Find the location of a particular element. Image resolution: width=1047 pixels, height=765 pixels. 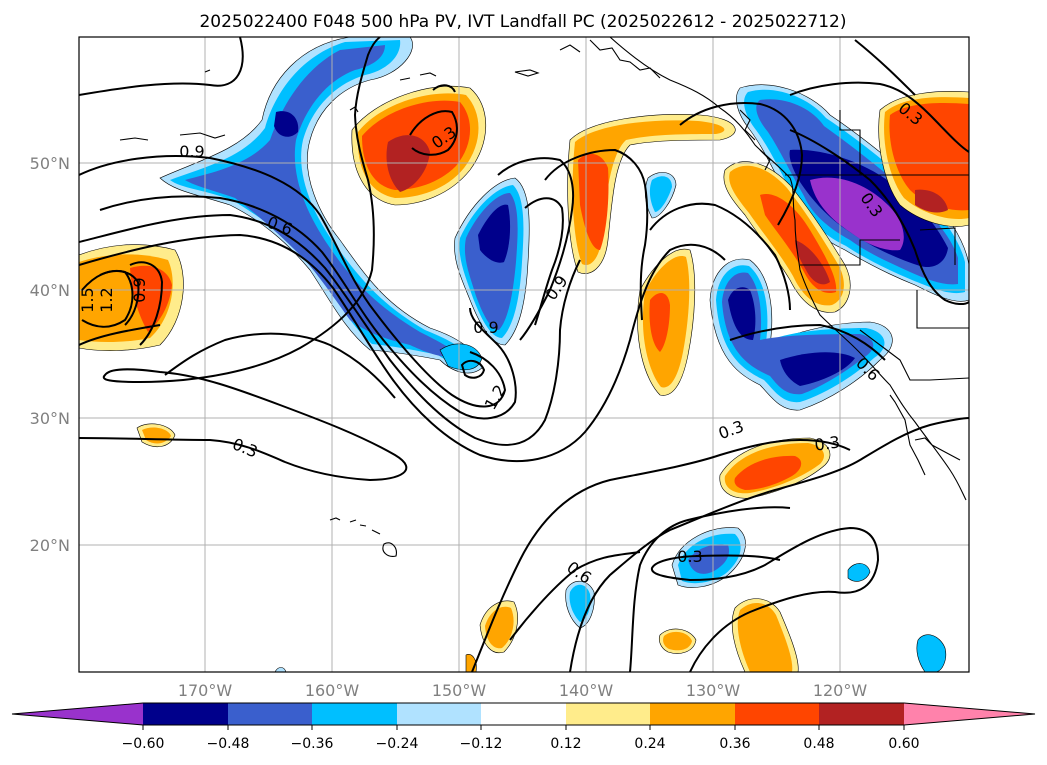

lon-label: 170°W is located at coordinates (205, 690).